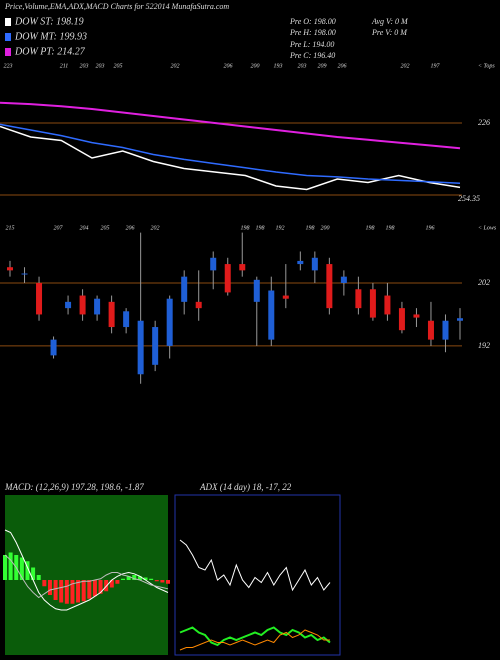 The height and width of the screenshot is (660, 500). What do you see at coordinates (486, 66) in the screenshot?
I see `tops-label: < Tops` at bounding box center [486, 66].